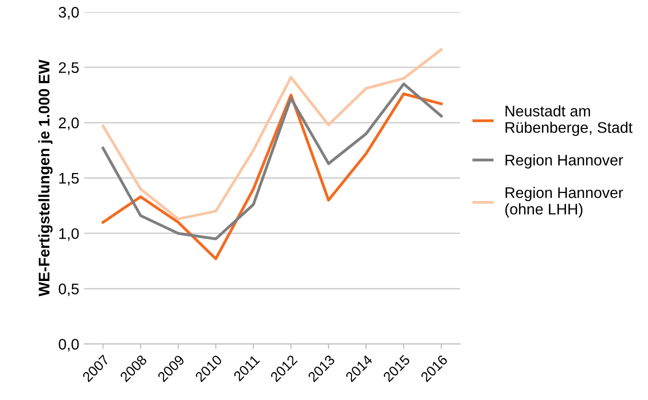 This screenshot has width=648, height=400. Describe the element at coordinates (68, 345) in the screenshot. I see `y-tick-label: 0,0` at that location.